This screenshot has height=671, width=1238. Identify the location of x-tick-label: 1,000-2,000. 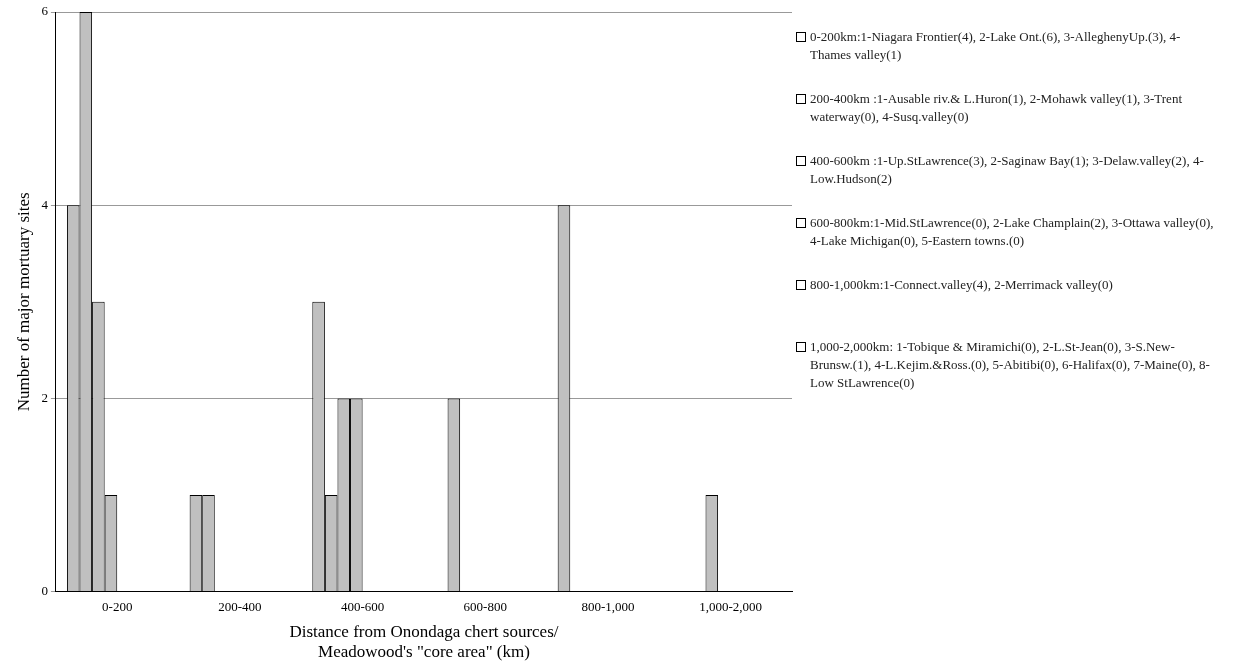
(731, 606).